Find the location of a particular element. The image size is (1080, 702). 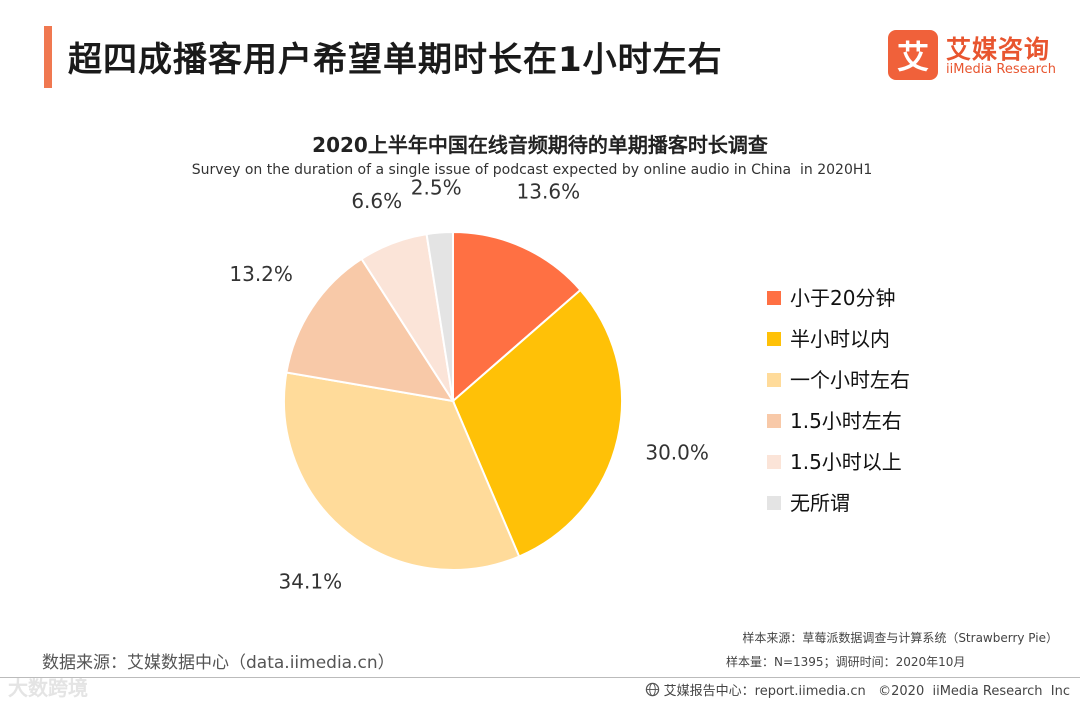

data-source: 数据来源：艾媒数据中心（data.iimedia.cn） is located at coordinates (218, 663).